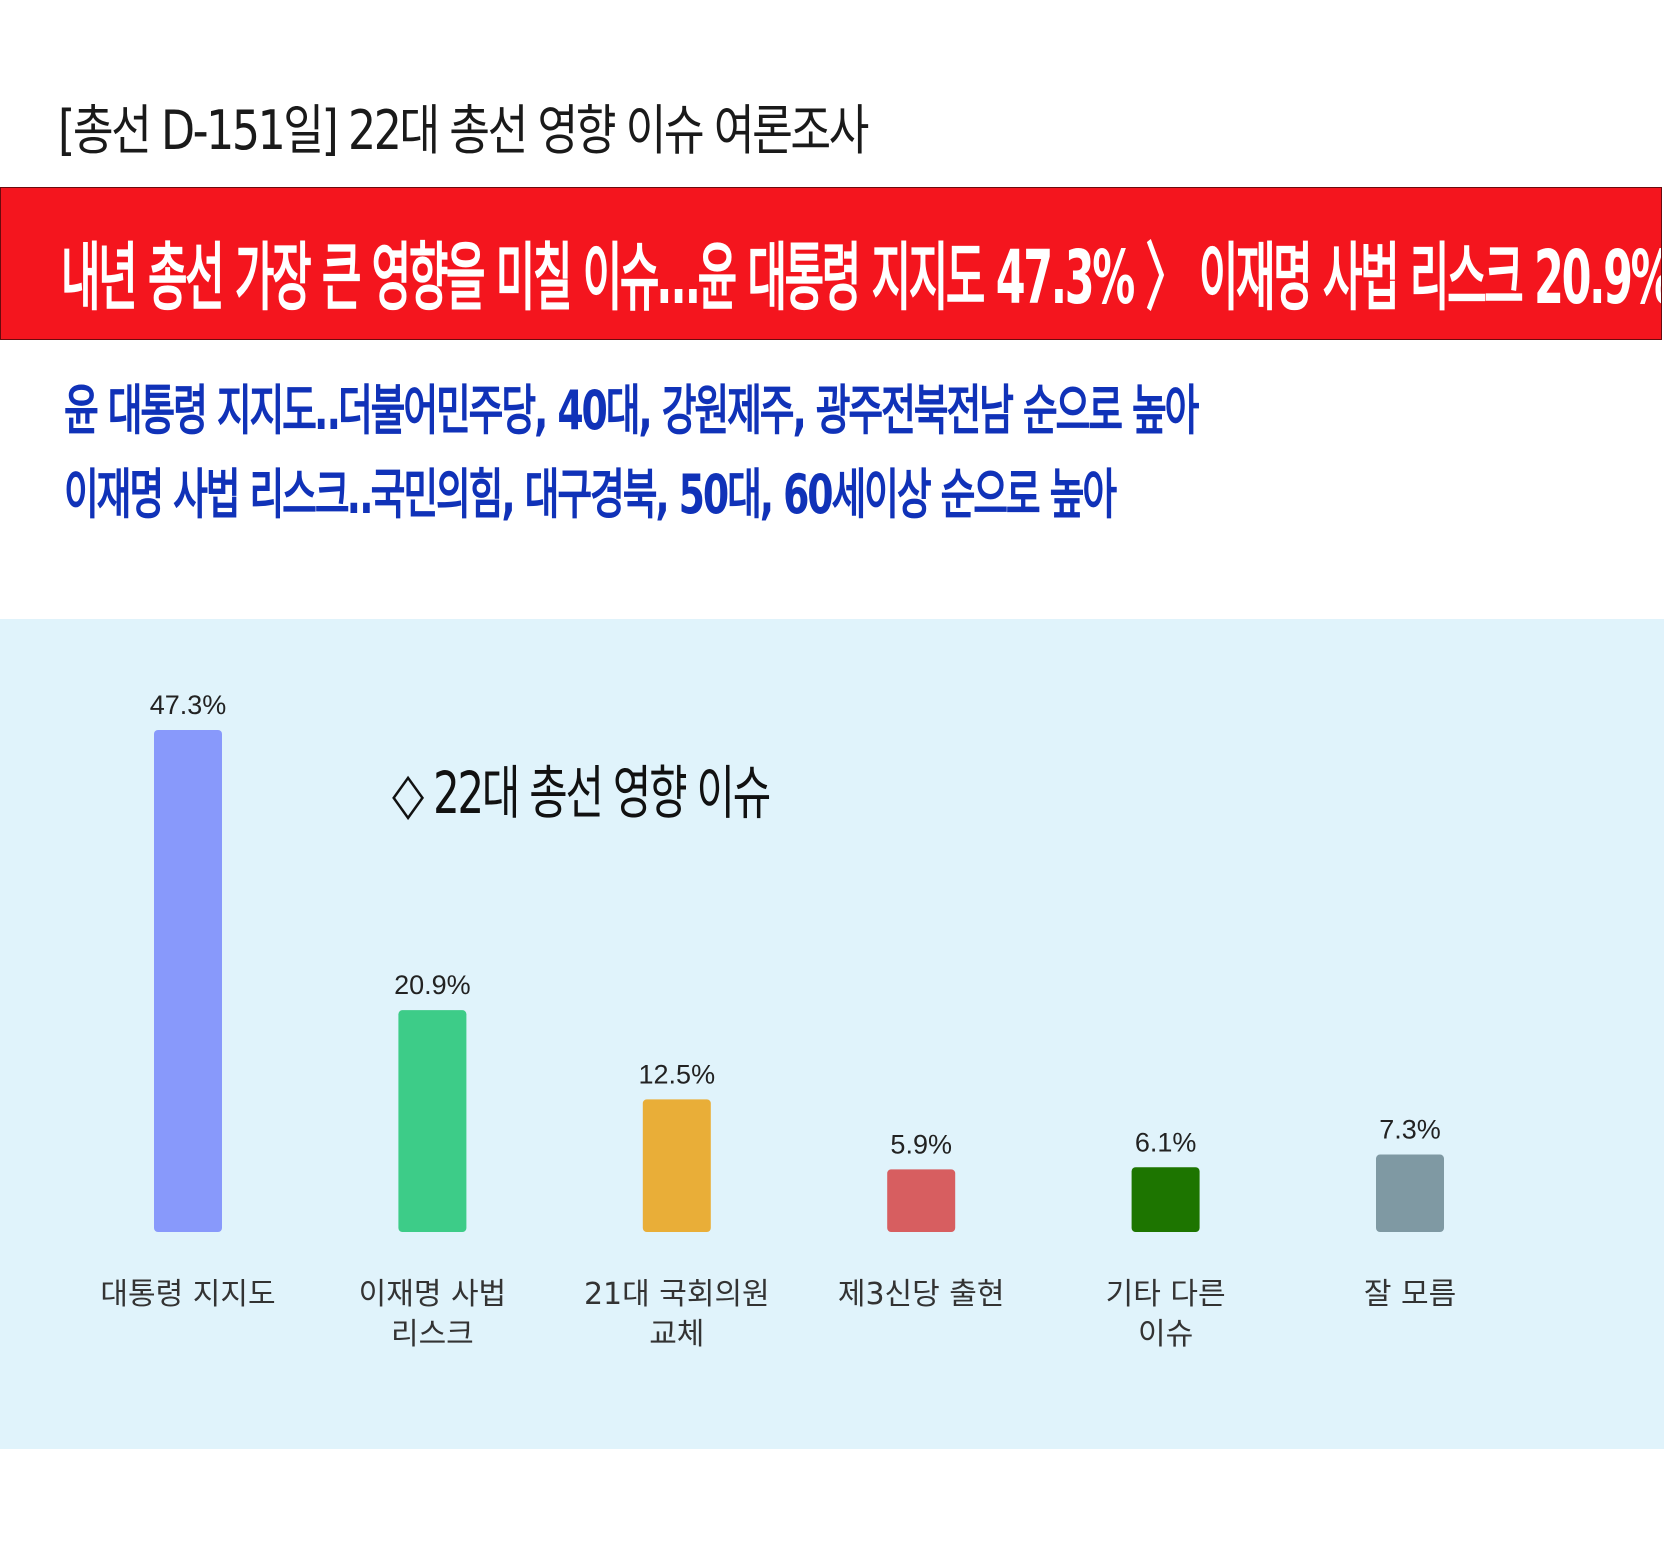 This screenshot has width=1664, height=1562. I want to click on category-label-3: 제3신당 출현, so click(921, 1294).